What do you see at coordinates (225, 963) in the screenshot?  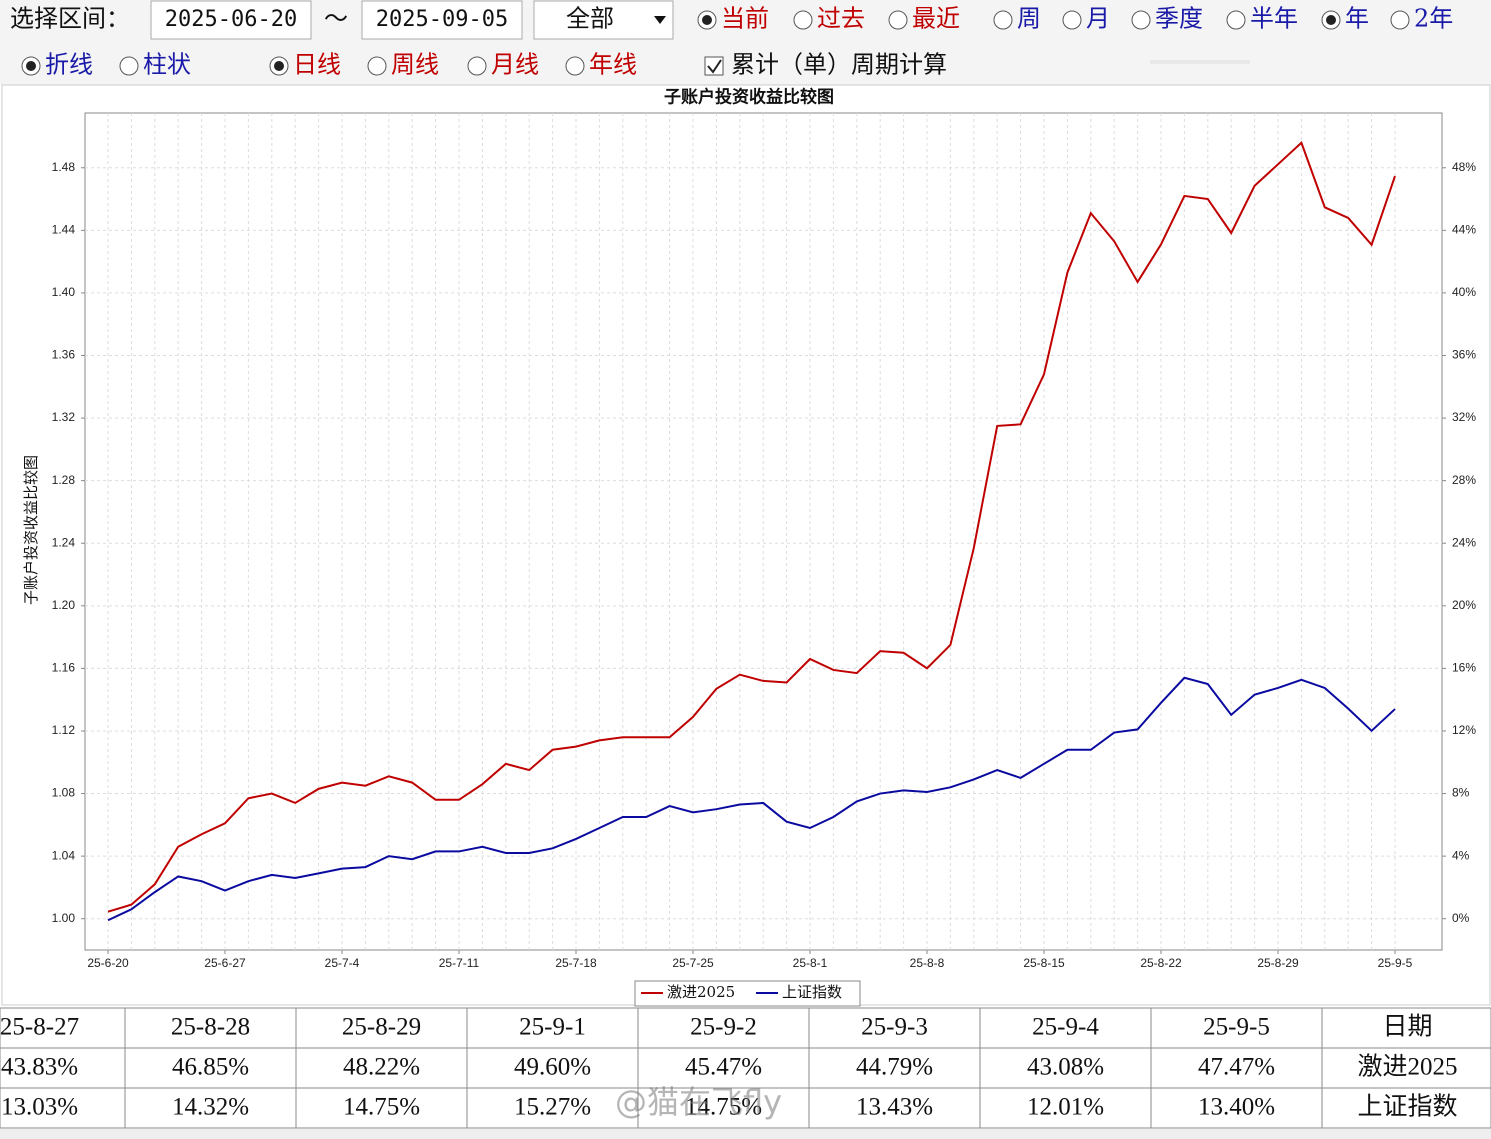 I see `x-tick-label: 25-6-27` at bounding box center [225, 963].